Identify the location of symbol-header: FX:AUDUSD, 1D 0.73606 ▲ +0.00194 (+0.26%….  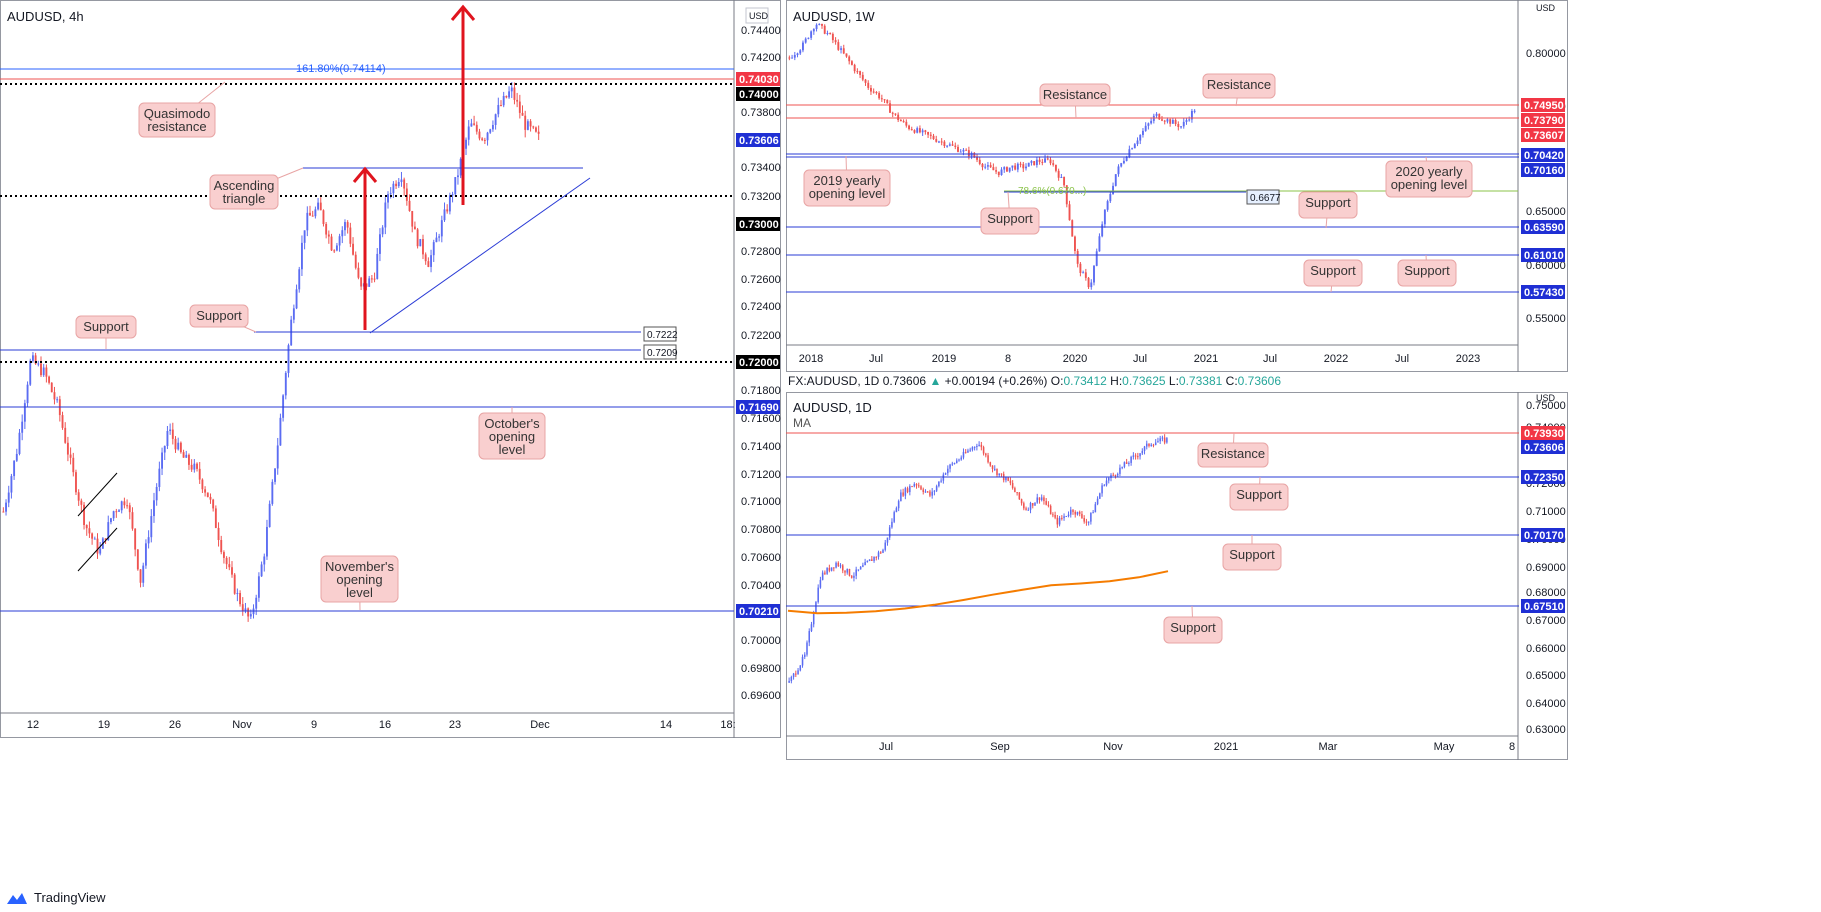
(1034, 382).